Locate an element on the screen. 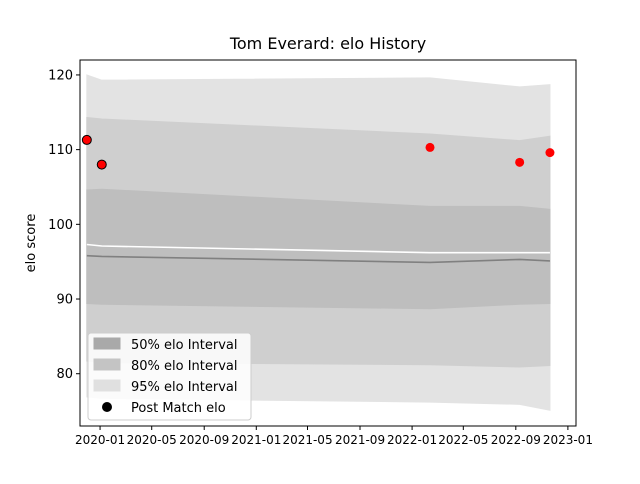 The height and width of the screenshot is (484, 640). line-mean-elo is located at coordinates (318, 248).